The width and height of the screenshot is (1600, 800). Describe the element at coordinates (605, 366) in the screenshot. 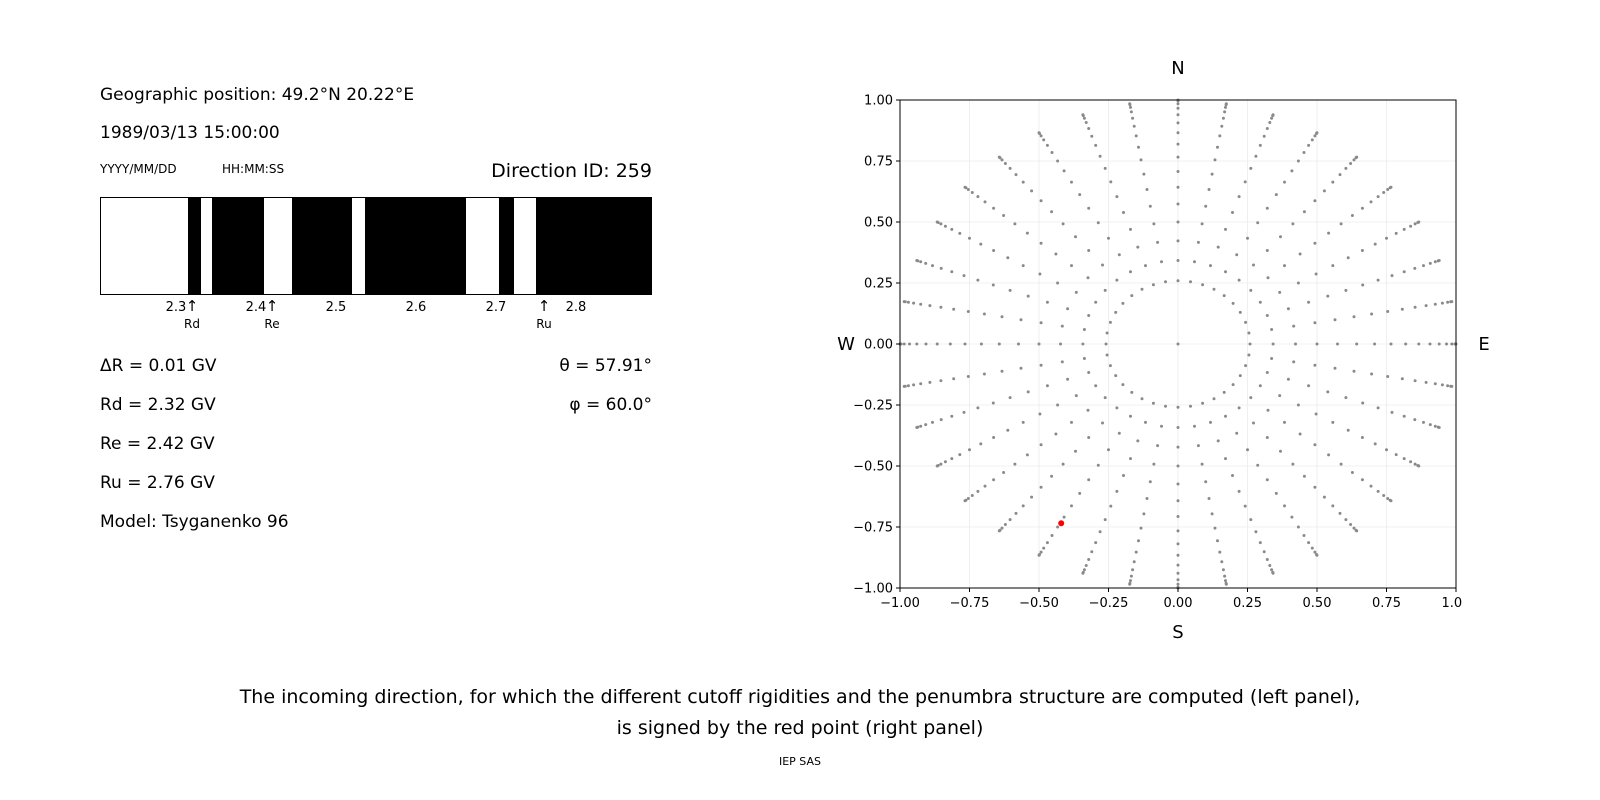

I see `theta-value: θ = 57.91°` at that location.